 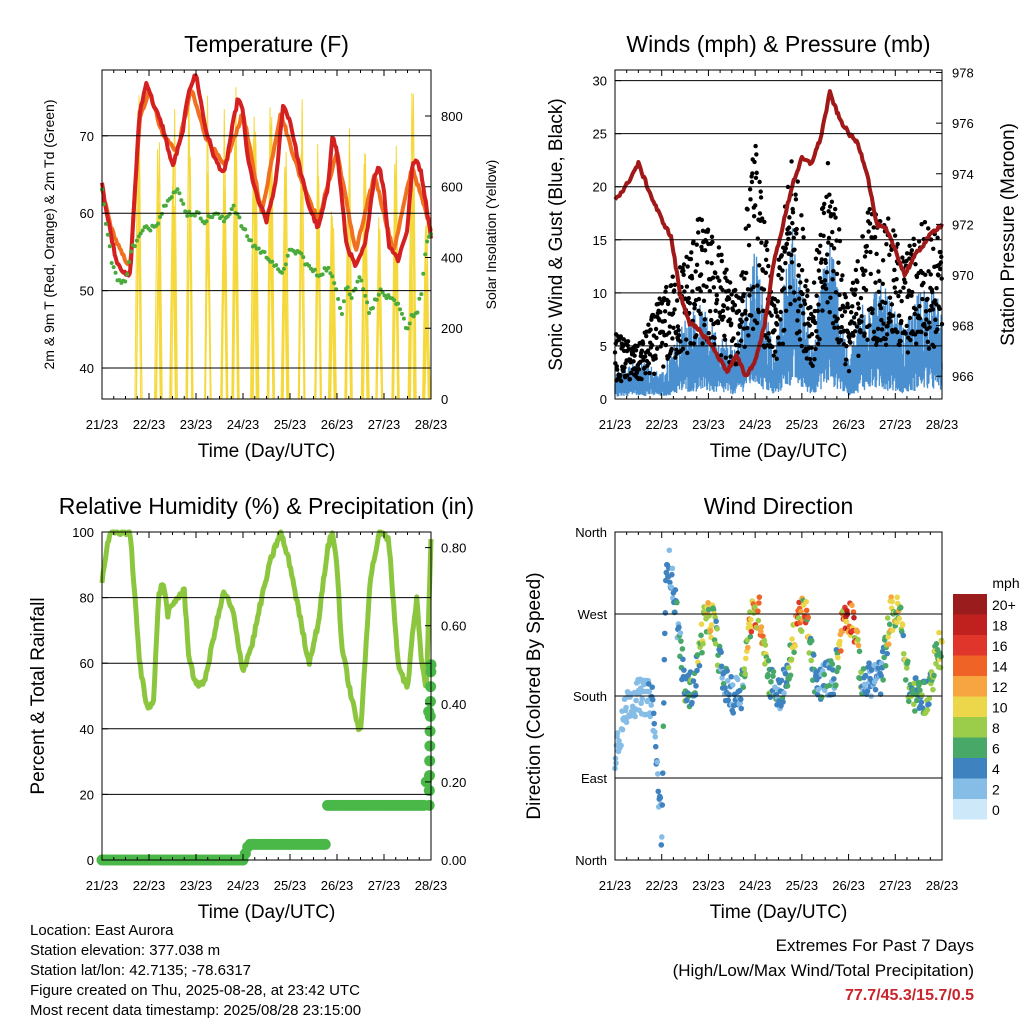 I want to click on extremes-values: 77.7/45.3/15.7/0.5, so click(x=909, y=995).